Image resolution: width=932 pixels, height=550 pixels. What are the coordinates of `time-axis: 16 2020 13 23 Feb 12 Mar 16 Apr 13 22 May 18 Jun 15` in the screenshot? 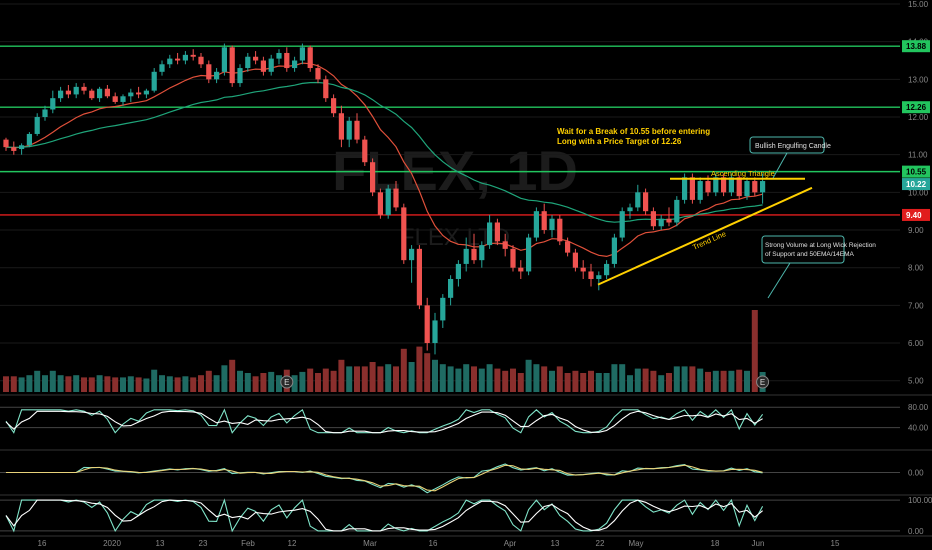 It's located at (466, 541).